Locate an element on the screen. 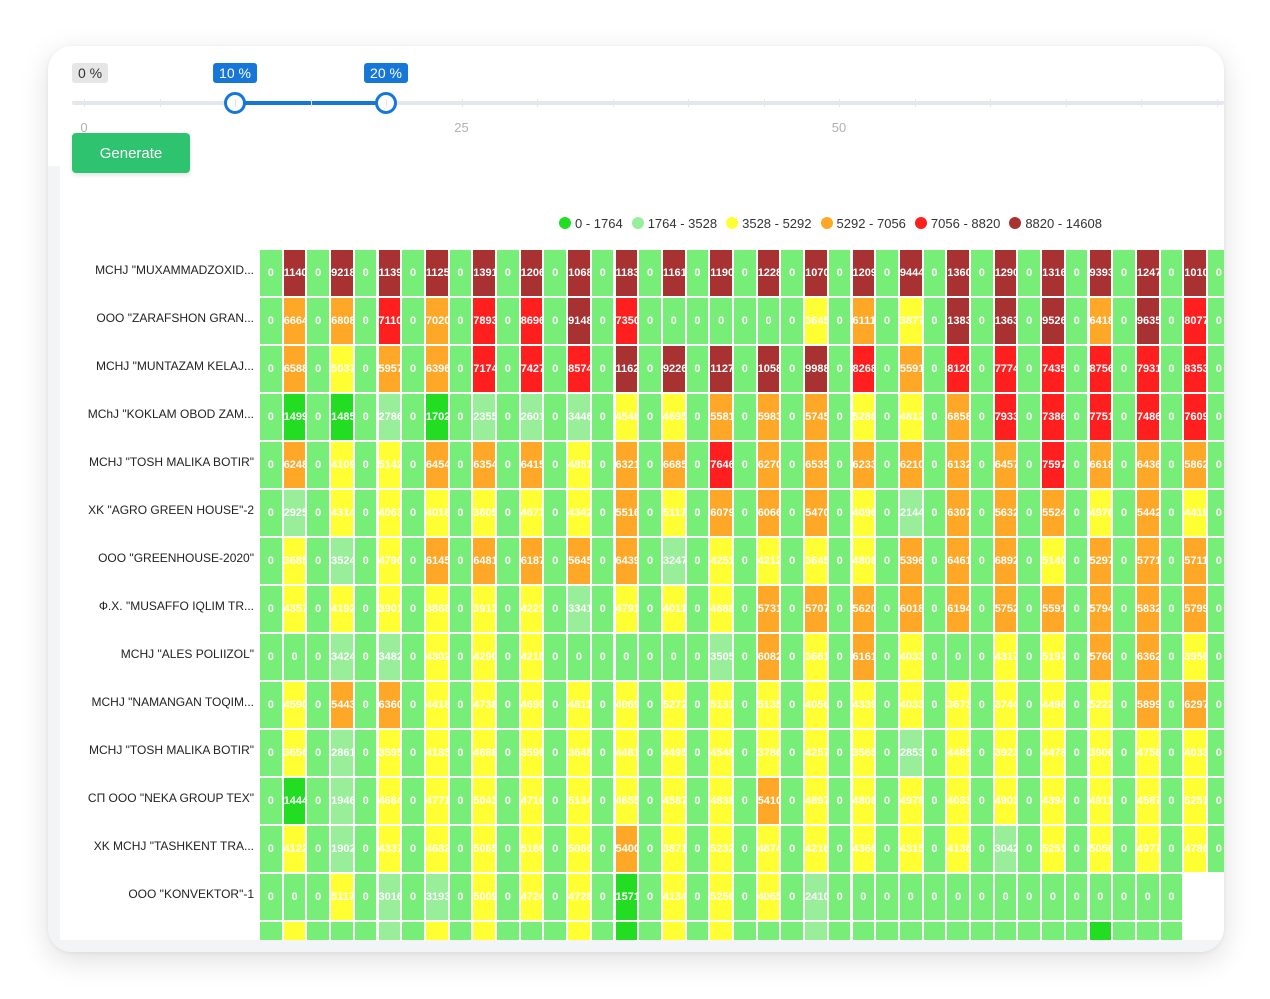 The height and width of the screenshot is (999, 1270). heatmap-cell: 13630 is located at coordinates (1006, 322).